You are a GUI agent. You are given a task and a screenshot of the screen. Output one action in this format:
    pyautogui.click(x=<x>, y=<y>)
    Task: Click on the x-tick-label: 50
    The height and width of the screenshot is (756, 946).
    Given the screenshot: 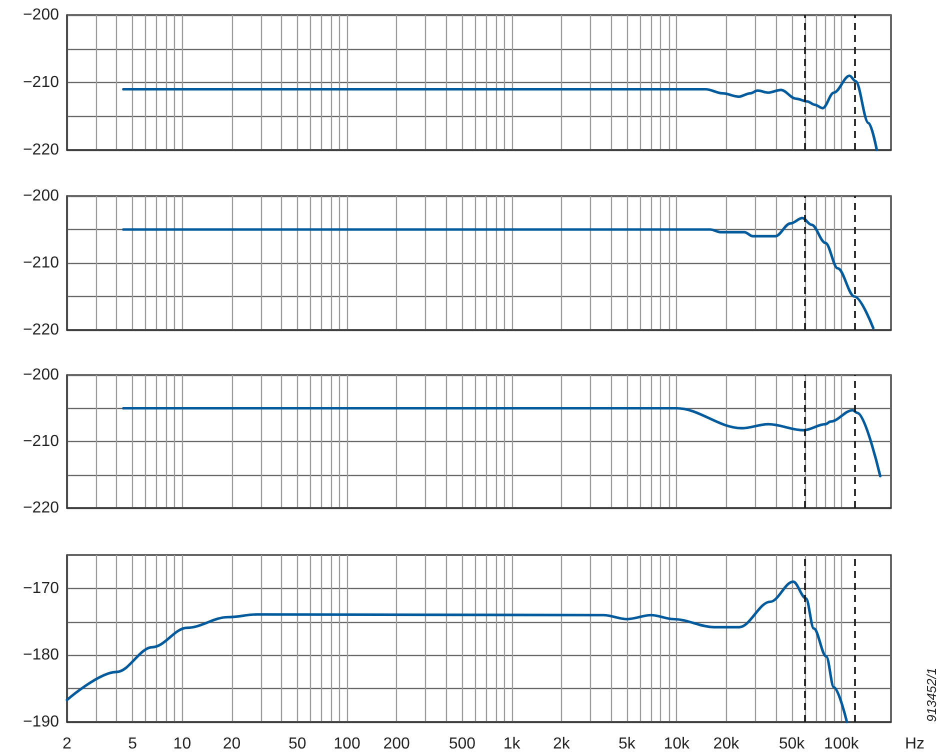 What is the action you would take?
    pyautogui.click(x=297, y=744)
    